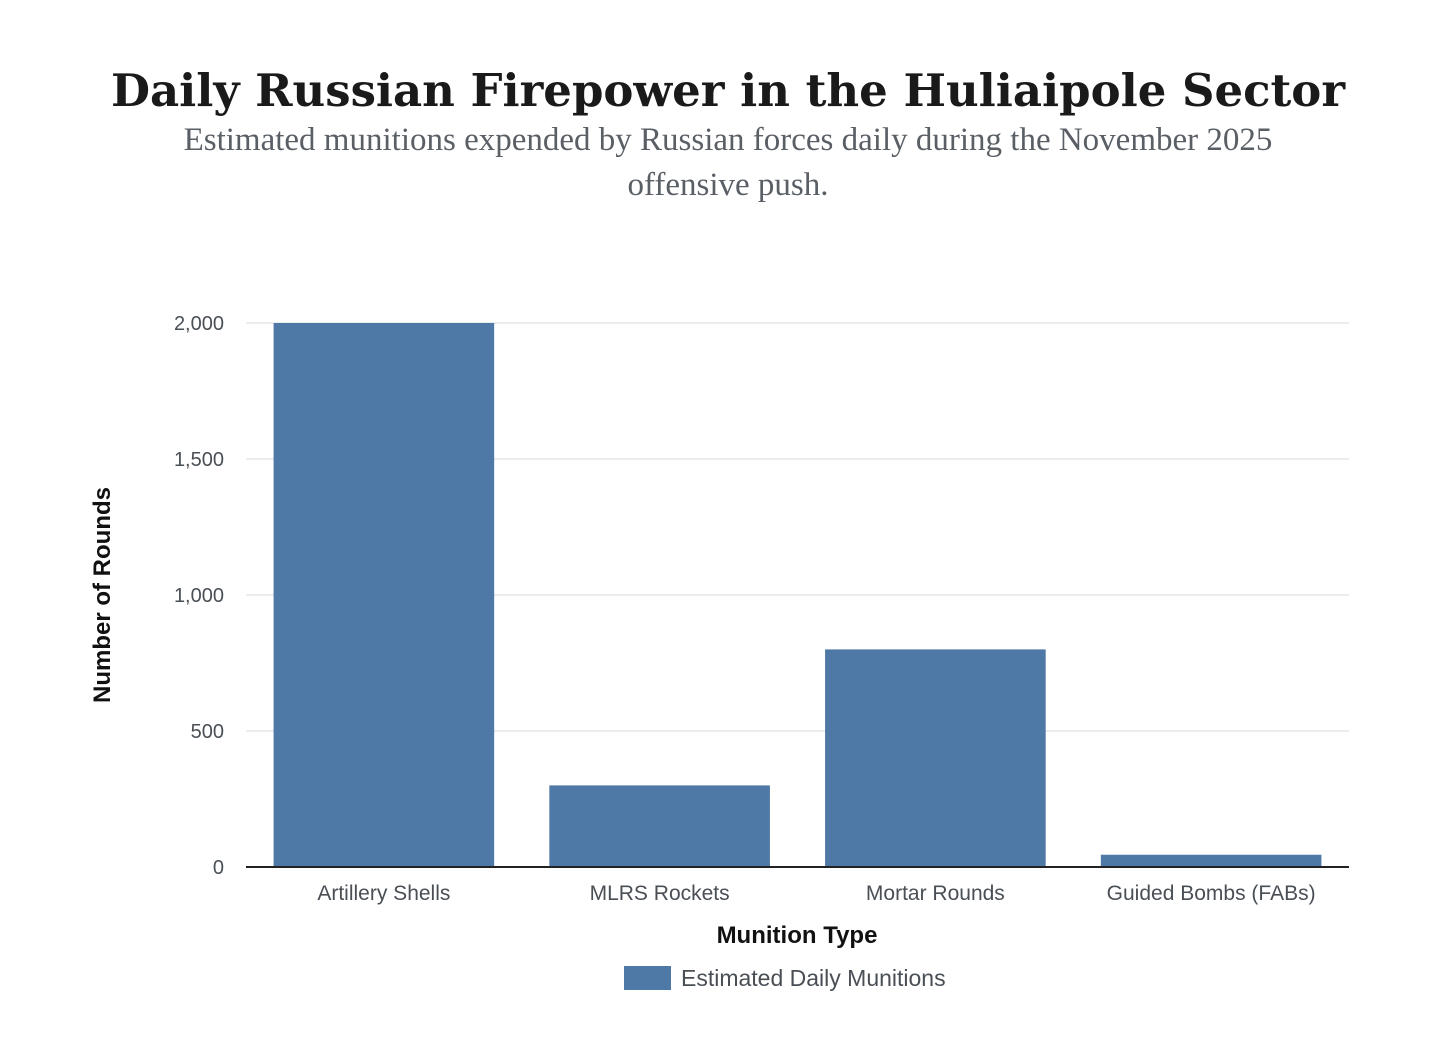 Image resolution: width=1456 pixels, height=1048 pixels. I want to click on y-axis-ticks: 0 500 1,000 1,500 2,000, so click(199, 596).